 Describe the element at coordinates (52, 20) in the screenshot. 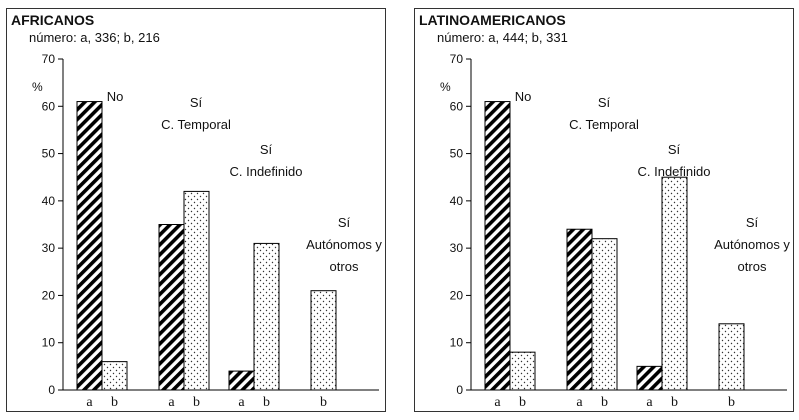

I see `chart-title: AFRICANOS` at that location.